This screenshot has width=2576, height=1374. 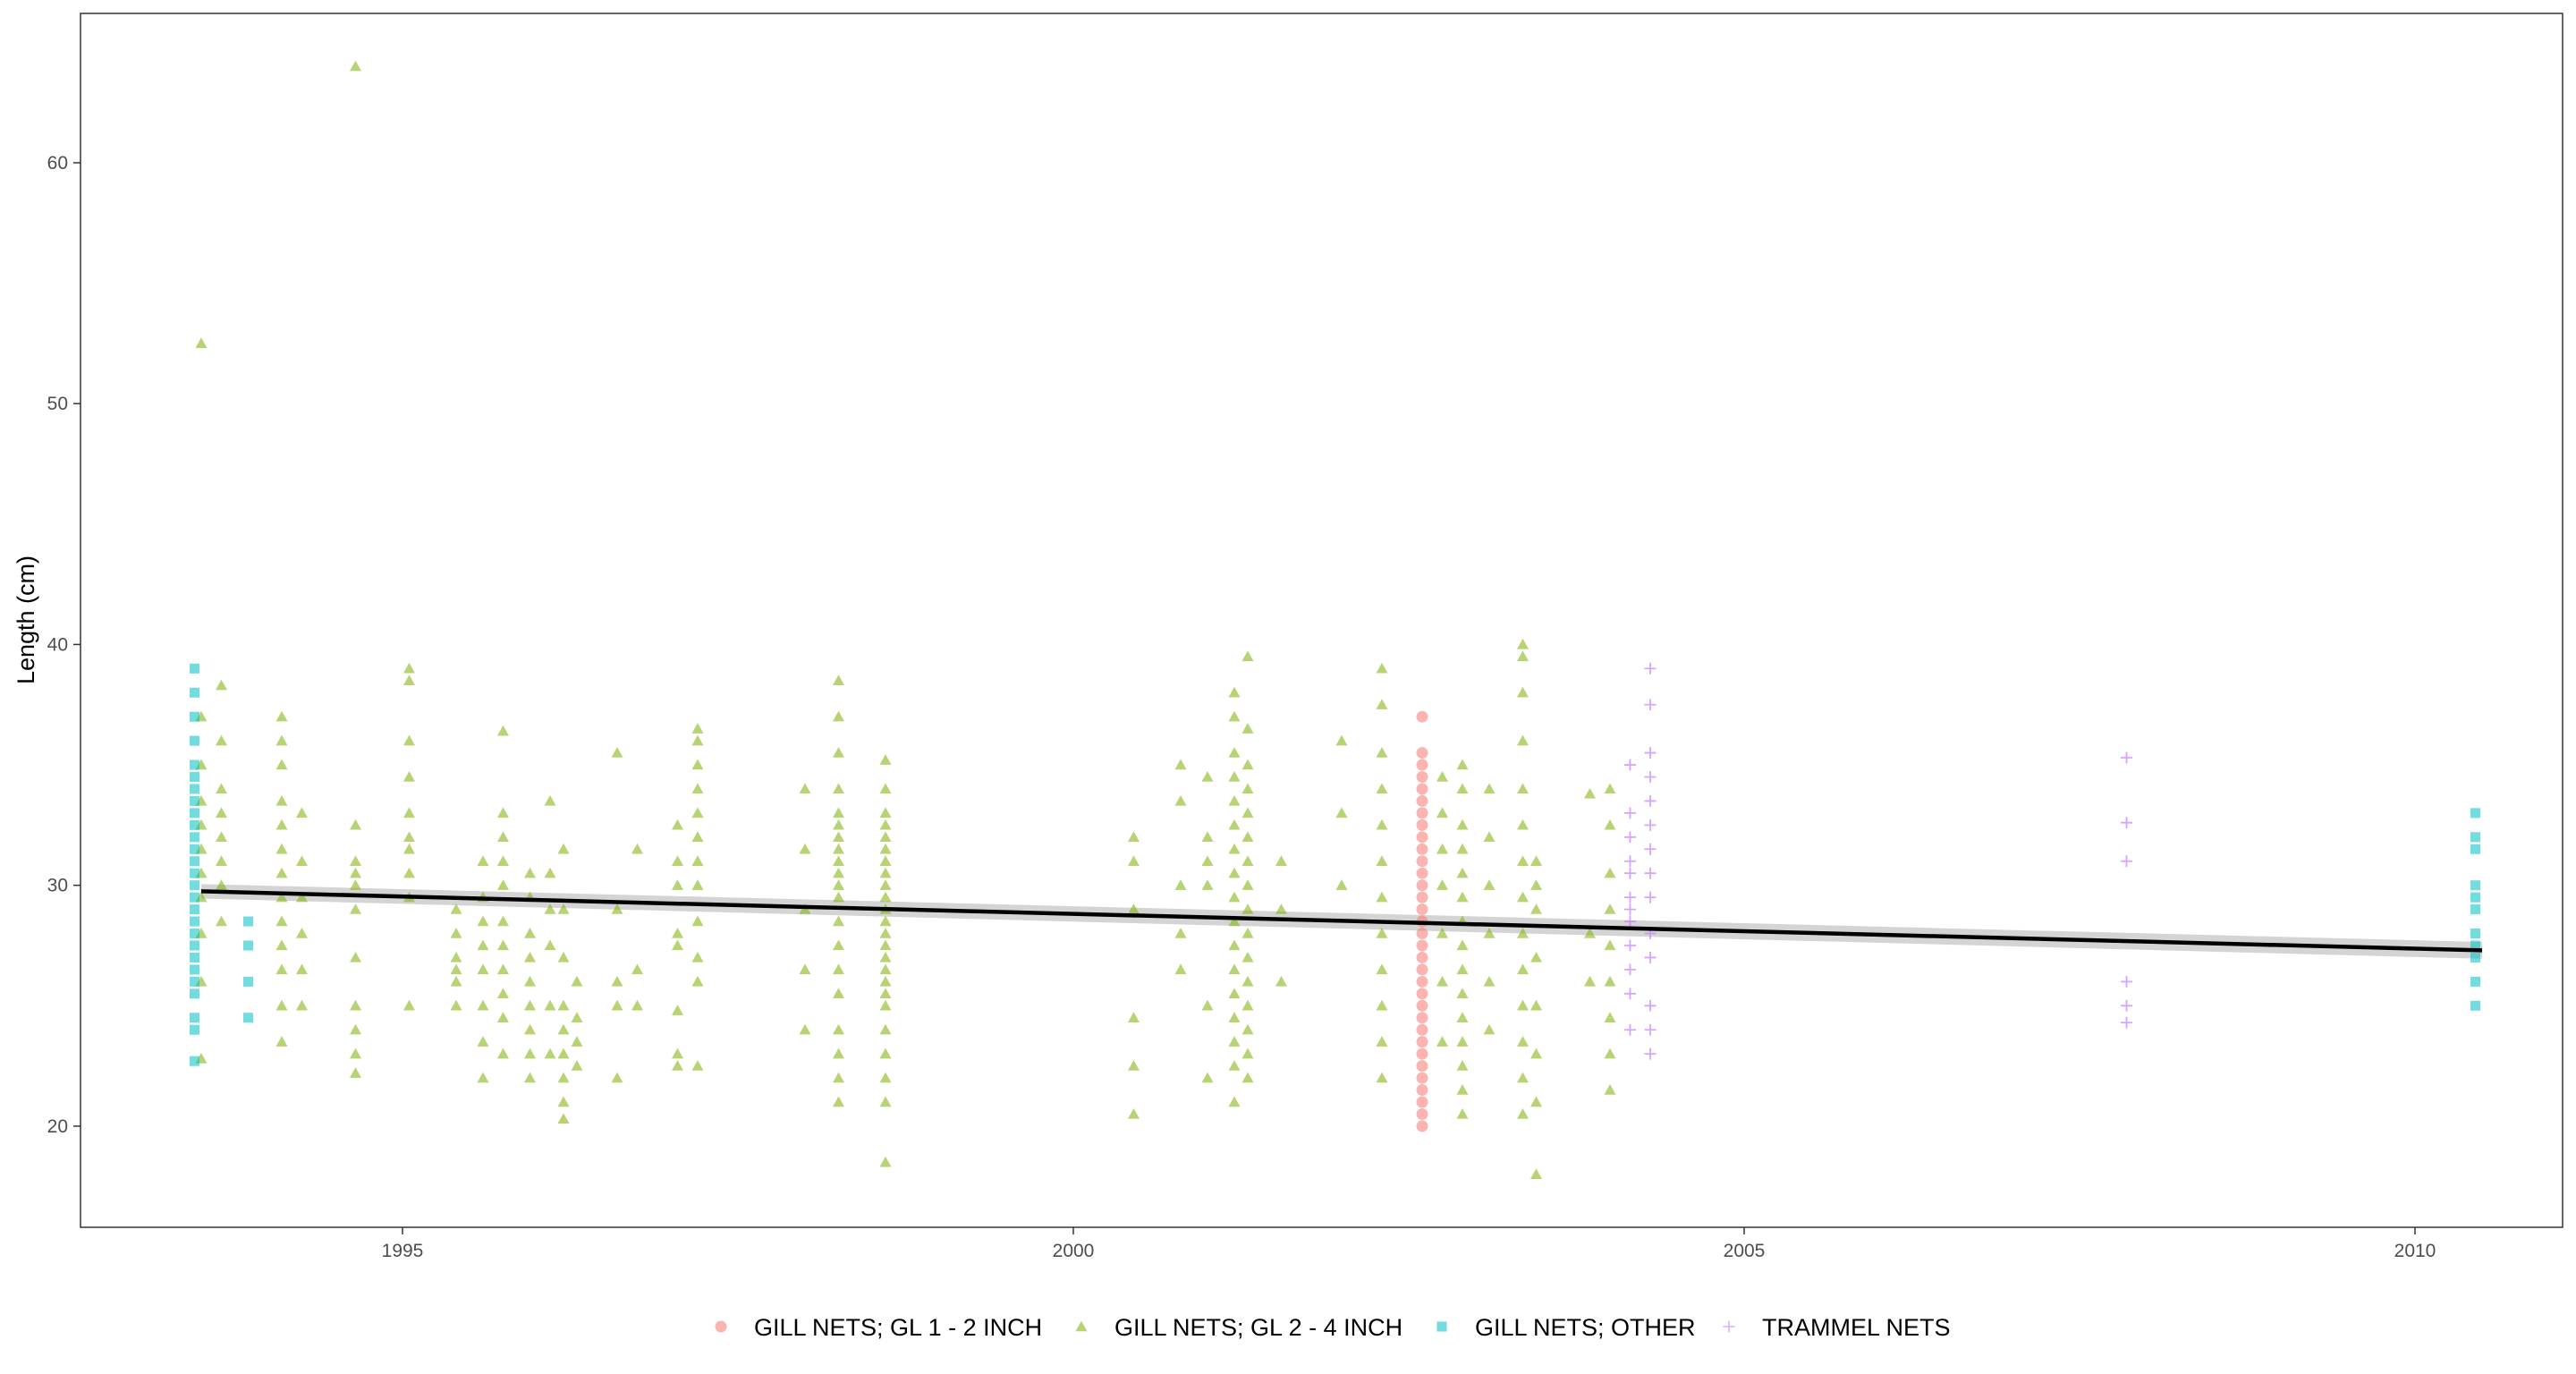 What do you see at coordinates (1409, 1244) in the screenshot?
I see `x-axis: 1995 2000 2005 2010` at bounding box center [1409, 1244].